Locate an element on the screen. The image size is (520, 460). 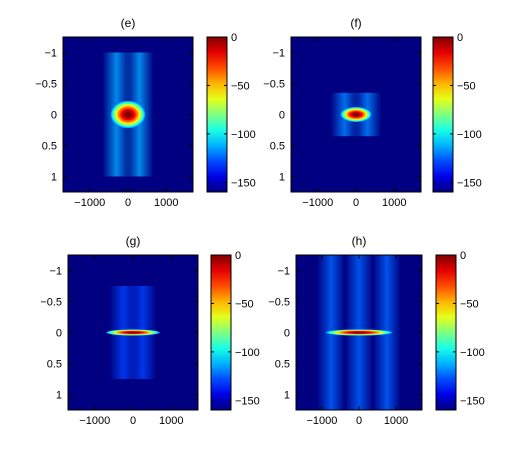
panel-title: (g) is located at coordinates (133, 241).